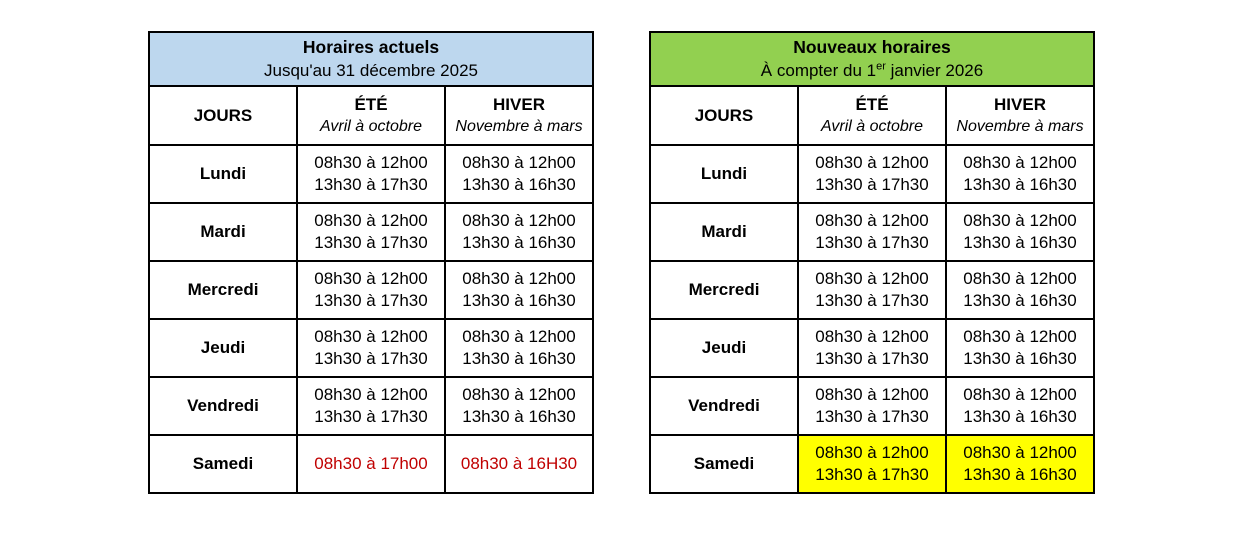 The height and width of the screenshot is (548, 1241). What do you see at coordinates (223, 464) in the screenshot?
I see `day-label: Samedi` at bounding box center [223, 464].